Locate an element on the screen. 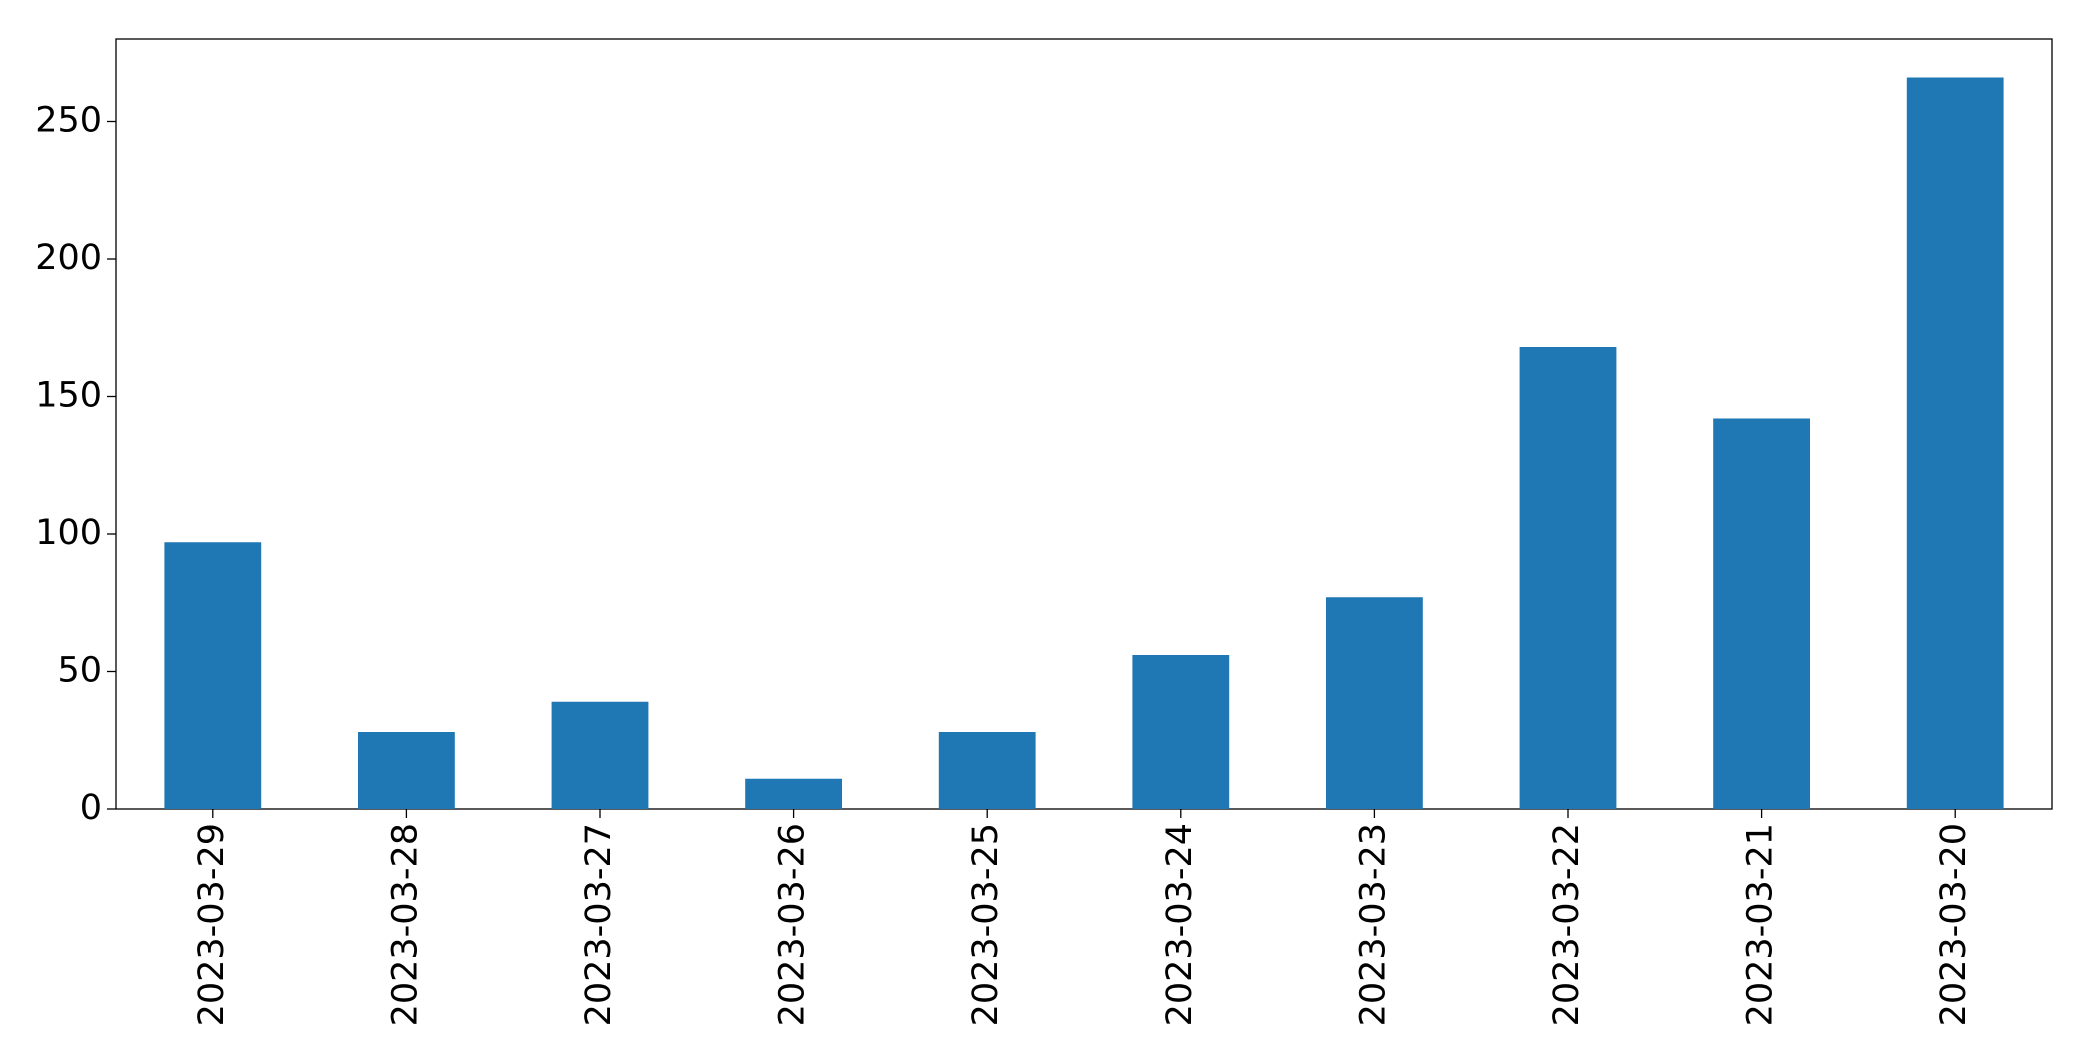 This screenshot has height=1061, width=2093. x-tick-label: 2023-03-28 is located at coordinates (405, 924).